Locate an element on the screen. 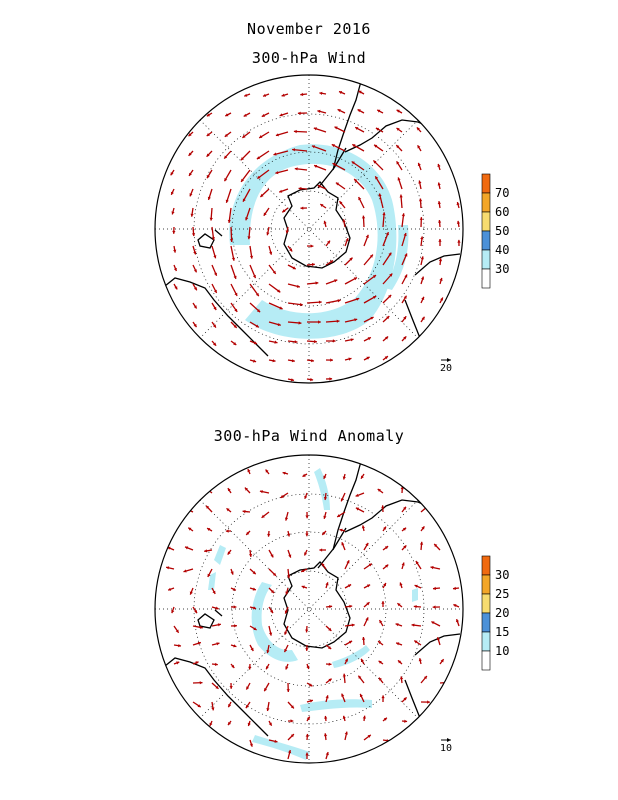  colorbar-tick-label: 50 is located at coordinates (502, 231).